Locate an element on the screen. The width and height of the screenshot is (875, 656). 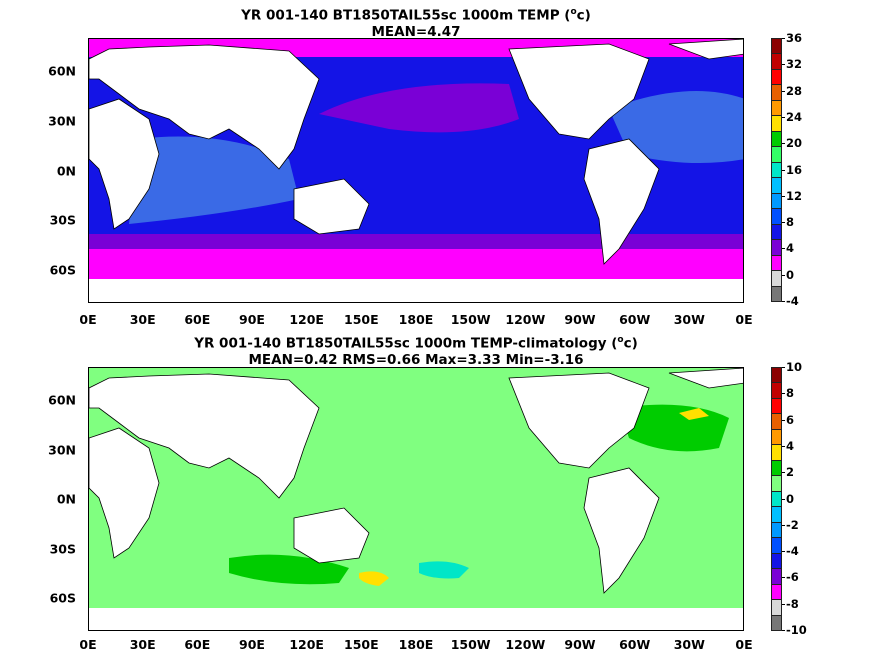
colorbar-label: -8 is located at coordinates (792, 603).